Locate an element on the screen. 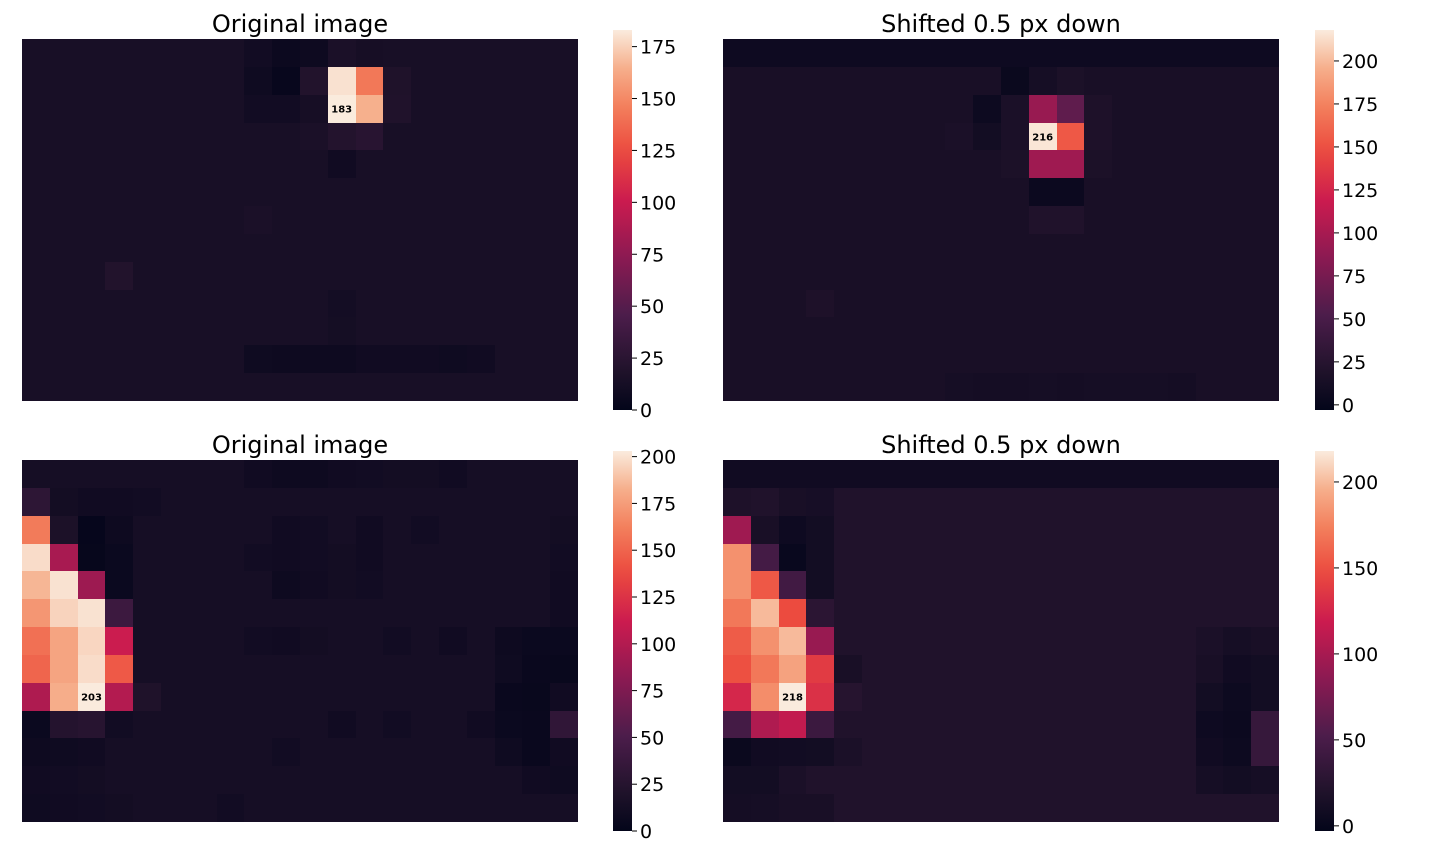 This screenshot has height=864, width=1440. colorbar-tick-label: 150 is located at coordinates (658, 100).